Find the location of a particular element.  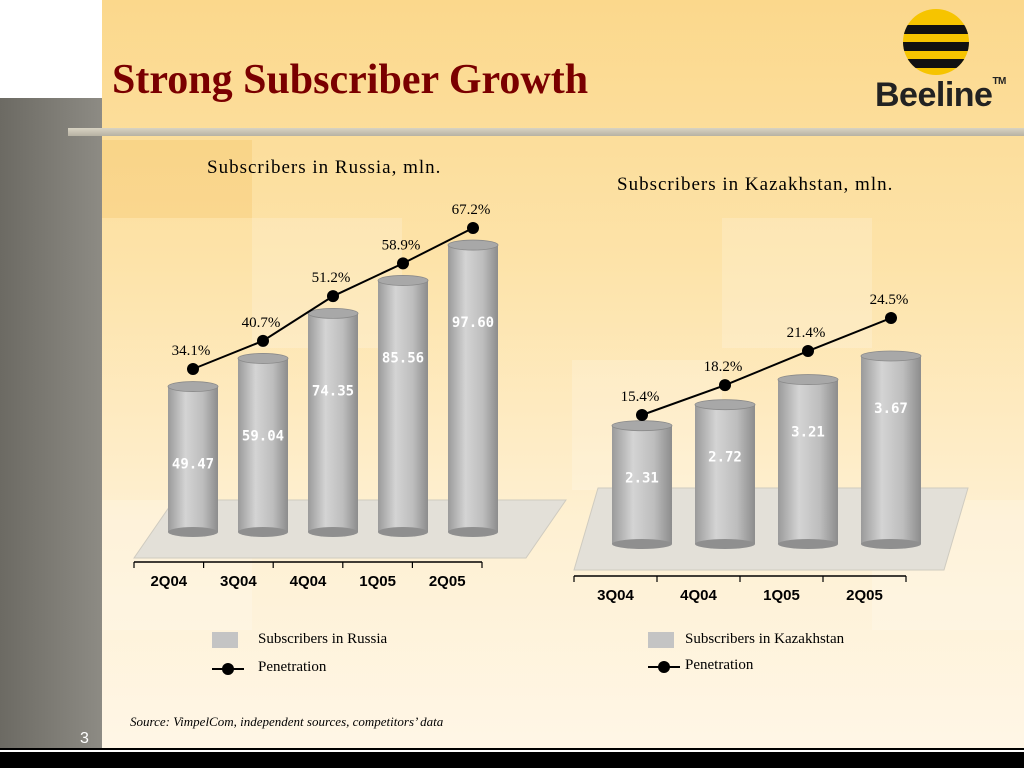

bar-value-label: 3.67 is located at coordinates (891, 409).